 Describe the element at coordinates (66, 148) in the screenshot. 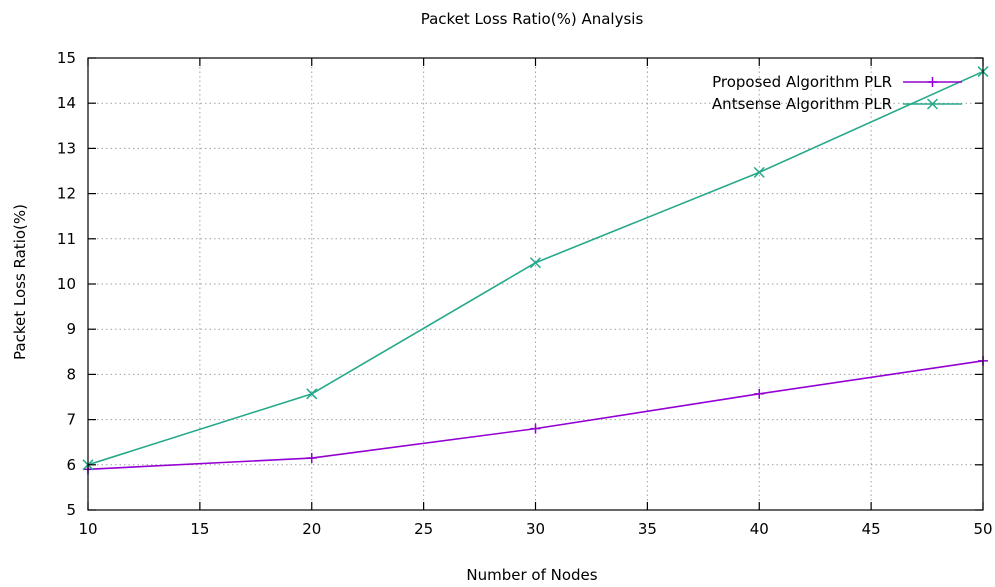

I see `y-tick-label: 13` at that location.